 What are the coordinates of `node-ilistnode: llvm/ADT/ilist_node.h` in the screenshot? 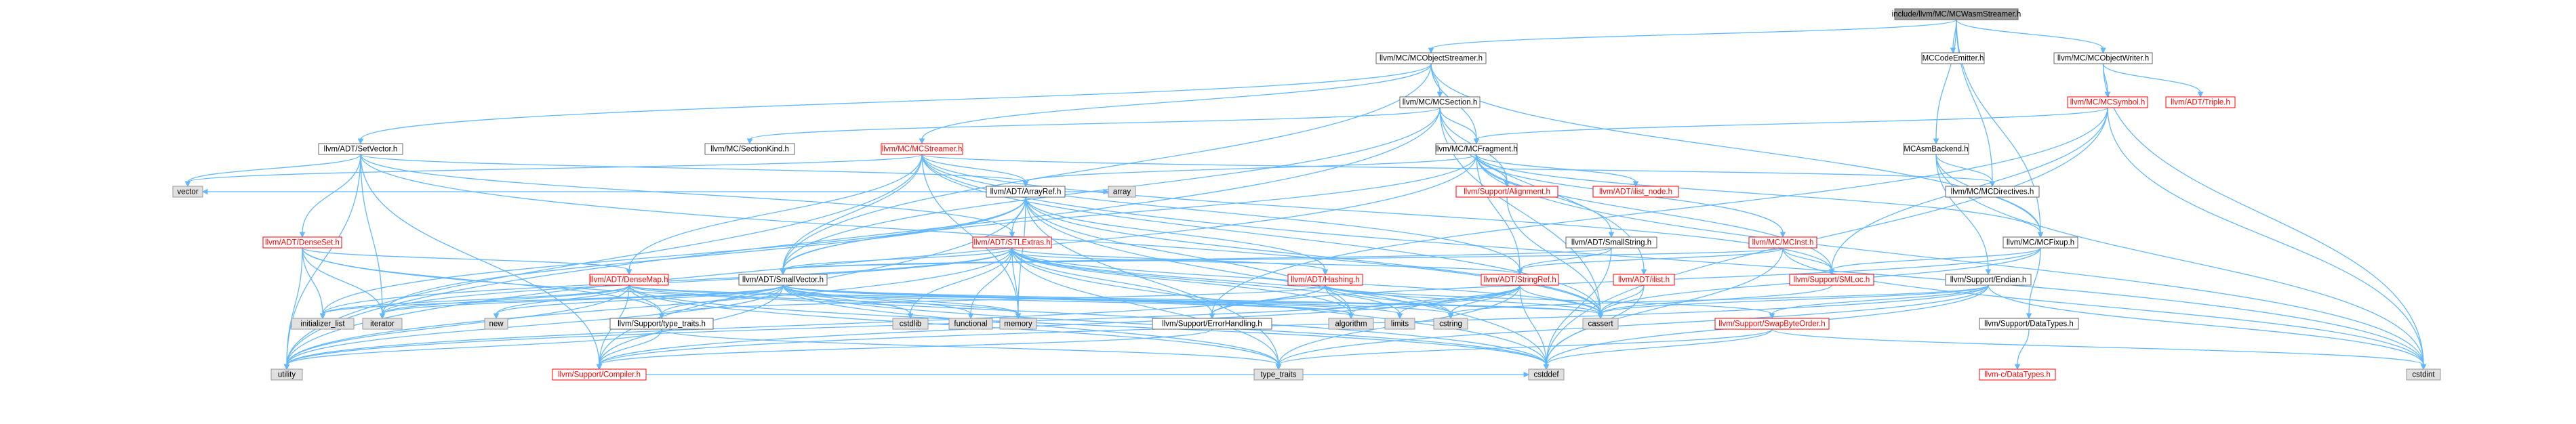 It's located at (1635, 192).